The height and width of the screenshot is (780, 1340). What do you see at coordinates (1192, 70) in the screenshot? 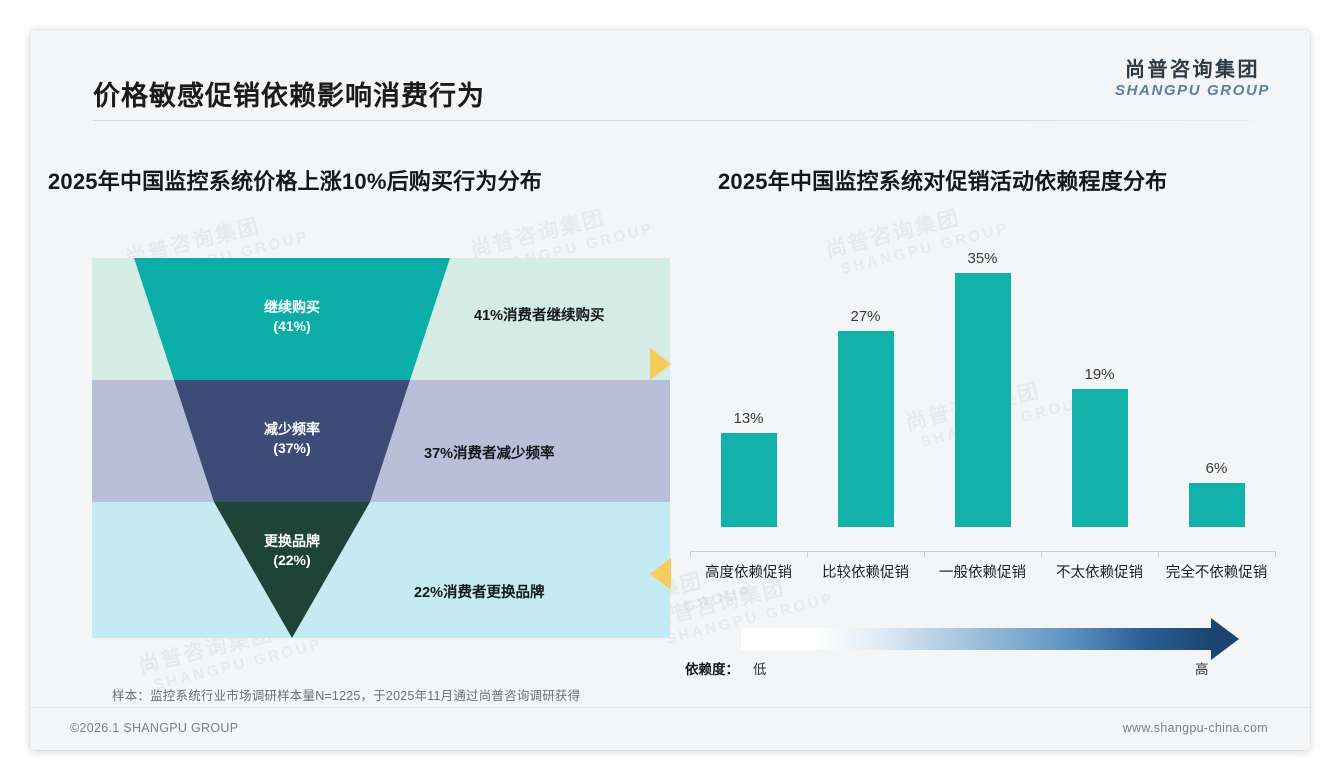
I see `logo-chinese-text: 尚普咨询集团` at bounding box center [1192, 70].